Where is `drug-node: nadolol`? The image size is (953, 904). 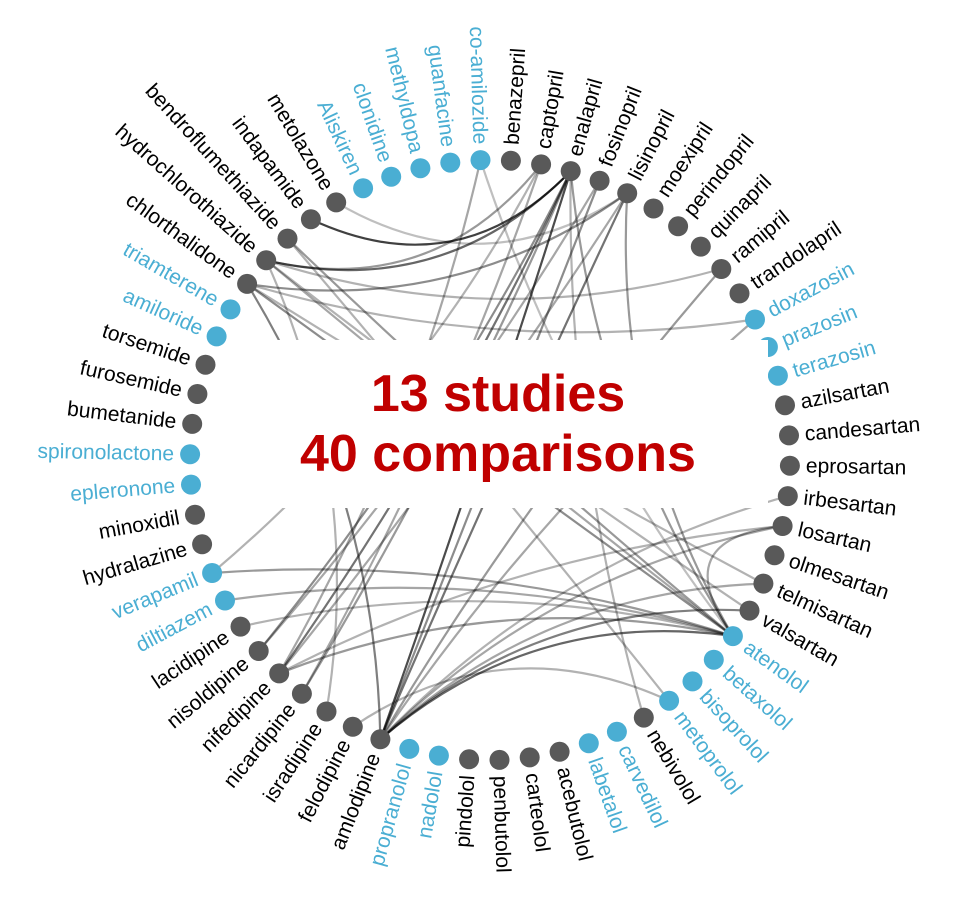 drug-node: nadolol is located at coordinates (431, 792).